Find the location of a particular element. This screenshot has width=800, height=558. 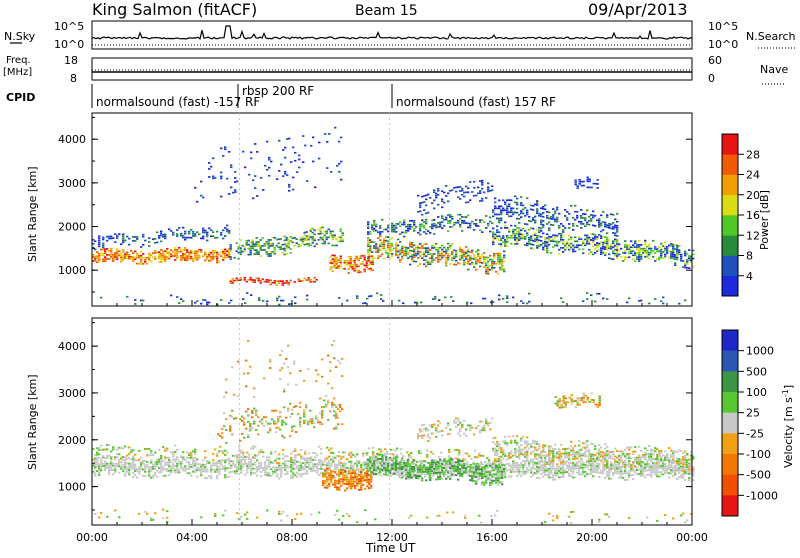

colorbar-tick-label: 500 is located at coordinates (756, 371).